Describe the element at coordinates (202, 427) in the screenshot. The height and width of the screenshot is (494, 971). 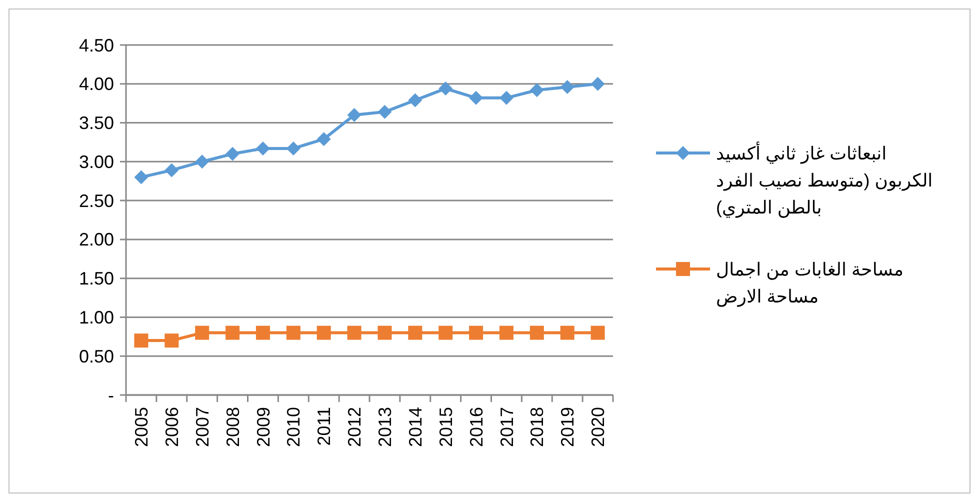
I see `x-tick-label: 2007` at that location.